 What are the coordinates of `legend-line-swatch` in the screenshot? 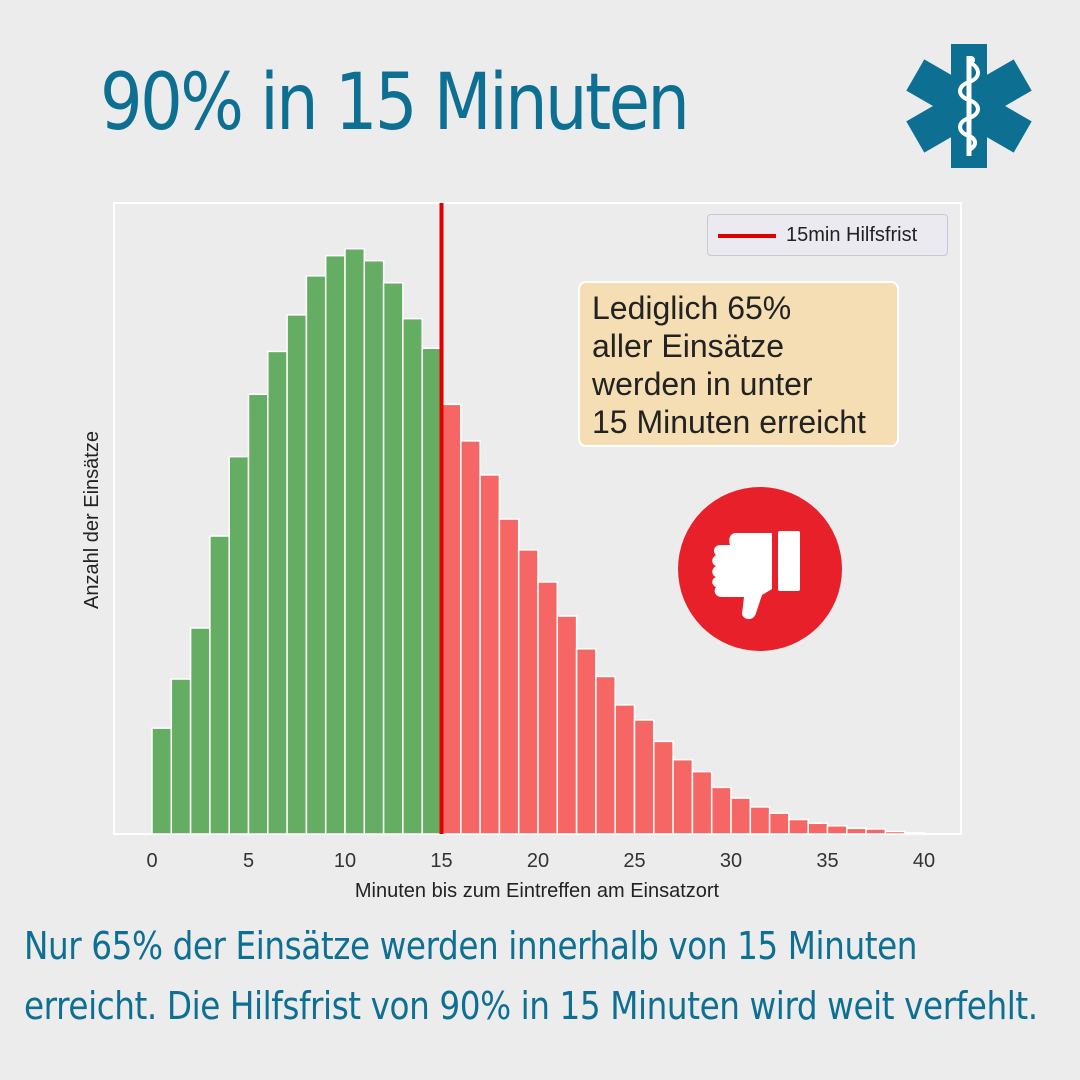 It's located at (747, 236).